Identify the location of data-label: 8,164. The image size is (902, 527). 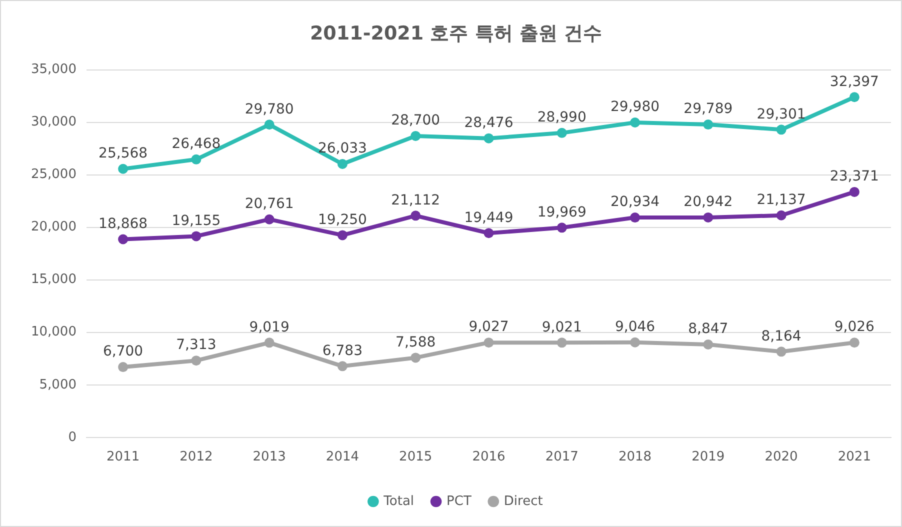
(781, 336).